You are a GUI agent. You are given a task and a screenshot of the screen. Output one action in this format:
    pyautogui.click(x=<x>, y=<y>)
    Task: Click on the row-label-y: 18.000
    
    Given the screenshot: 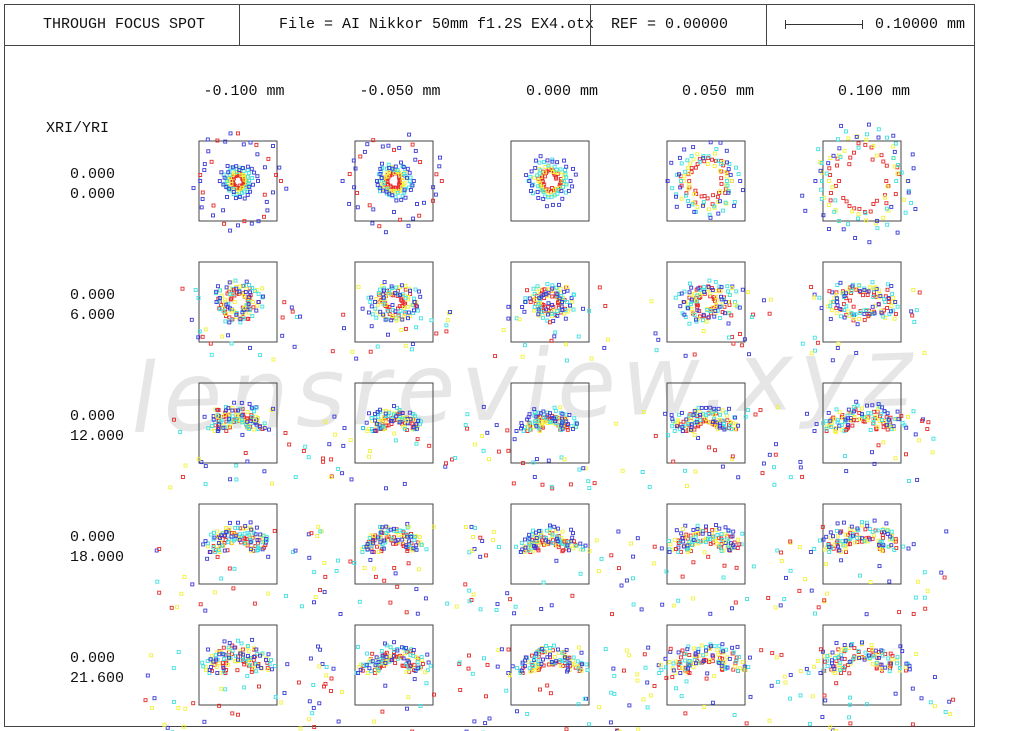 What is the action you would take?
    pyautogui.click(x=97, y=557)
    